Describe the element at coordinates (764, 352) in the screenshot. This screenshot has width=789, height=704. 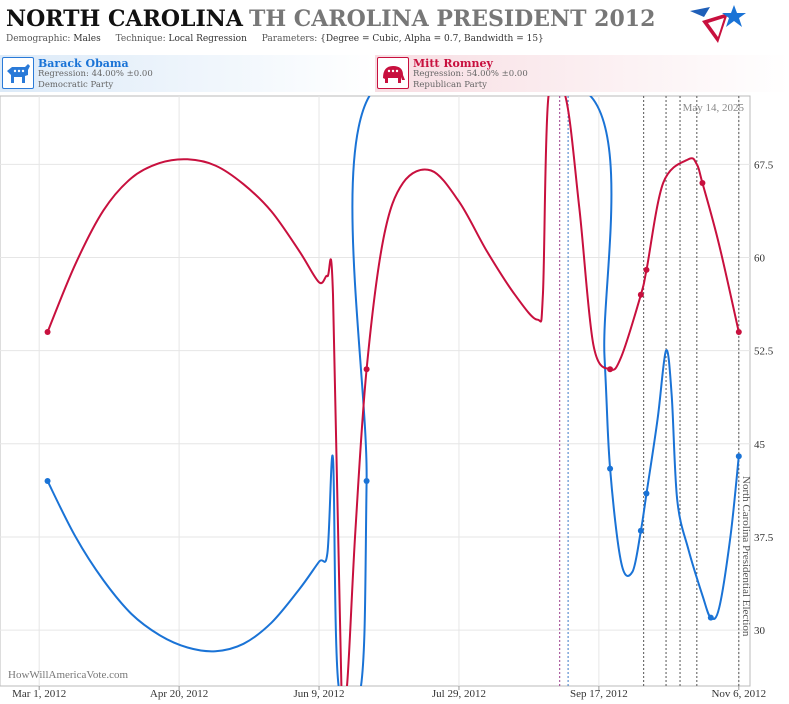
I see `y-tick-label: 52.5` at that location.